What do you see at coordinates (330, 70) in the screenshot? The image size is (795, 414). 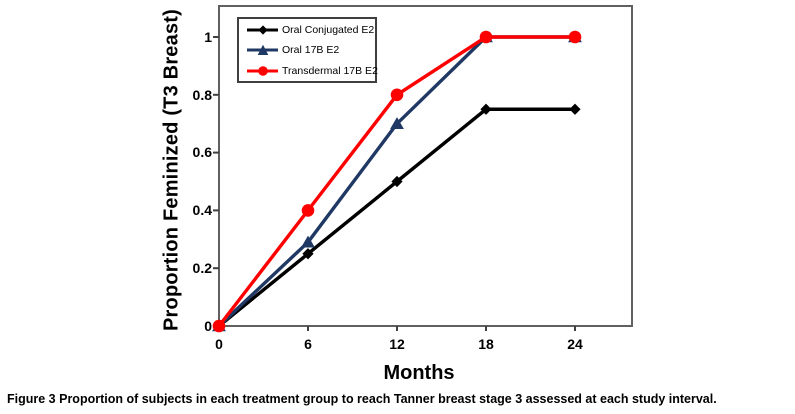 I see `legend-label: Transdermal 17B E2` at bounding box center [330, 70].